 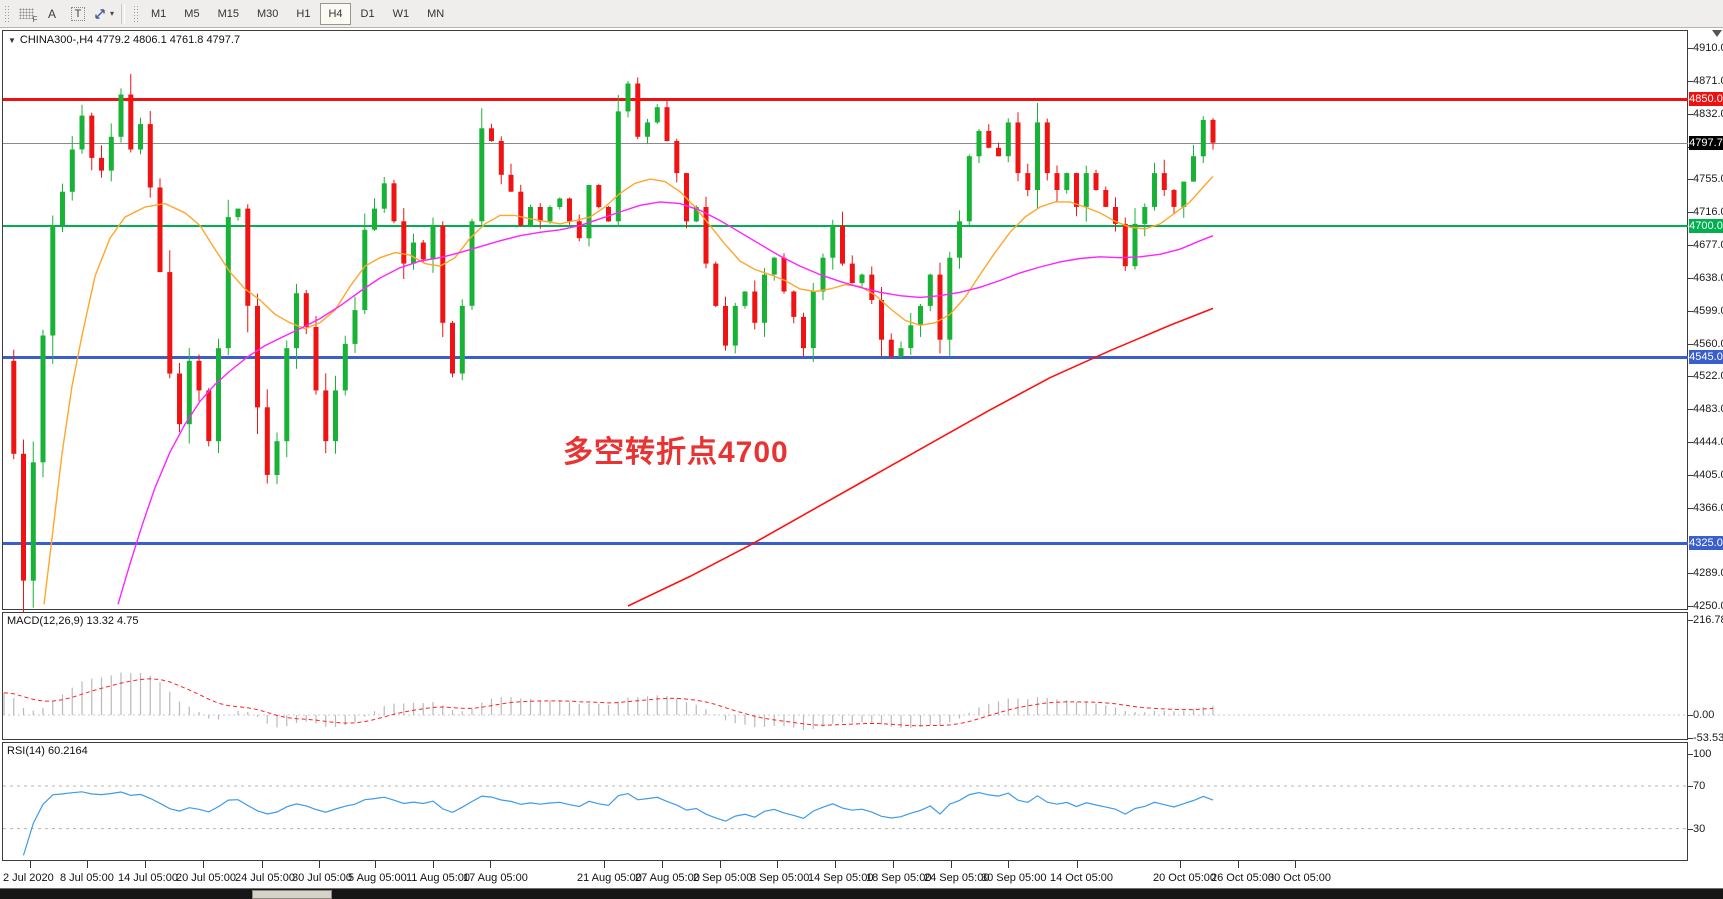 What do you see at coordinates (1699, 786) in the screenshot?
I see `axis-tick-label: 70` at bounding box center [1699, 786].